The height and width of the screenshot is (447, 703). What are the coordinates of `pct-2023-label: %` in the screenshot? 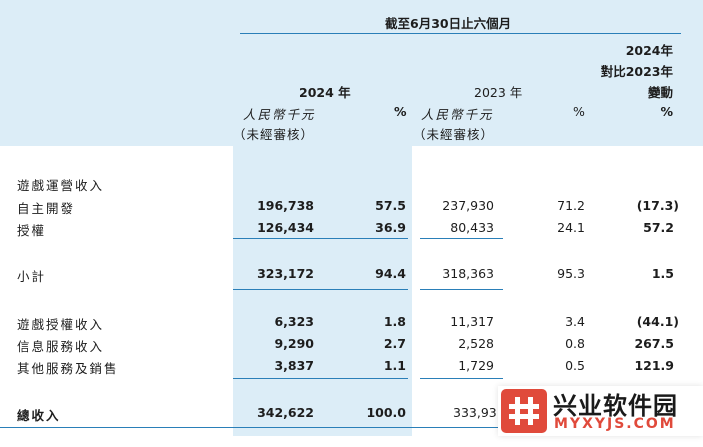 It's located at (579, 111).